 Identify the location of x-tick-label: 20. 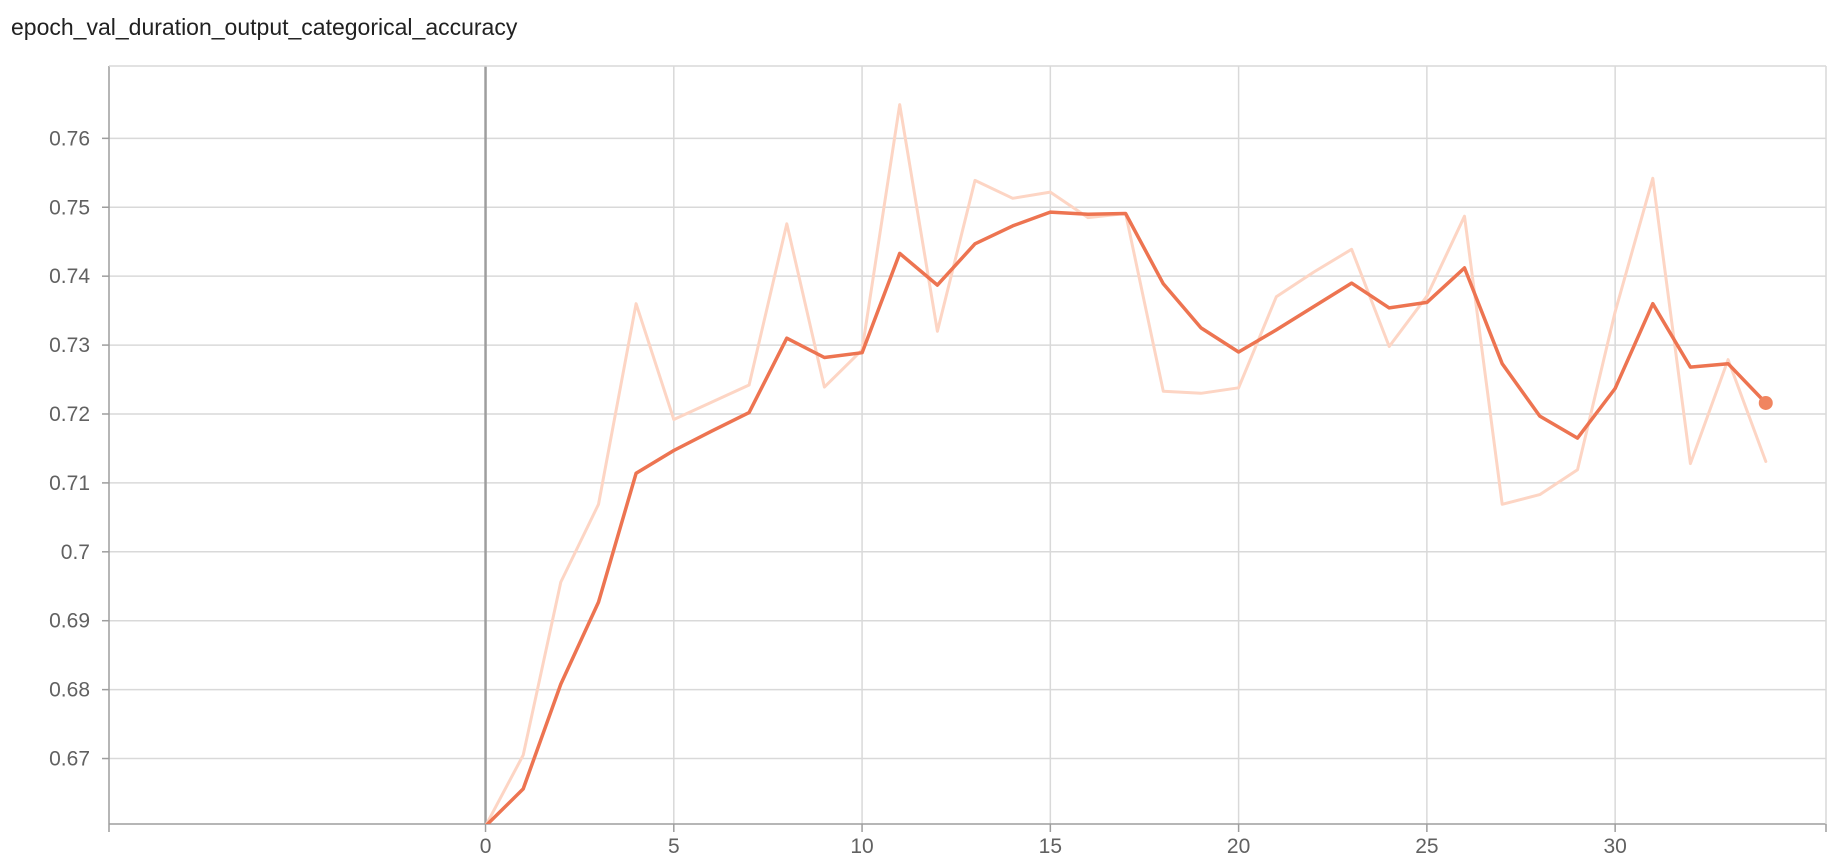
(1238, 846).